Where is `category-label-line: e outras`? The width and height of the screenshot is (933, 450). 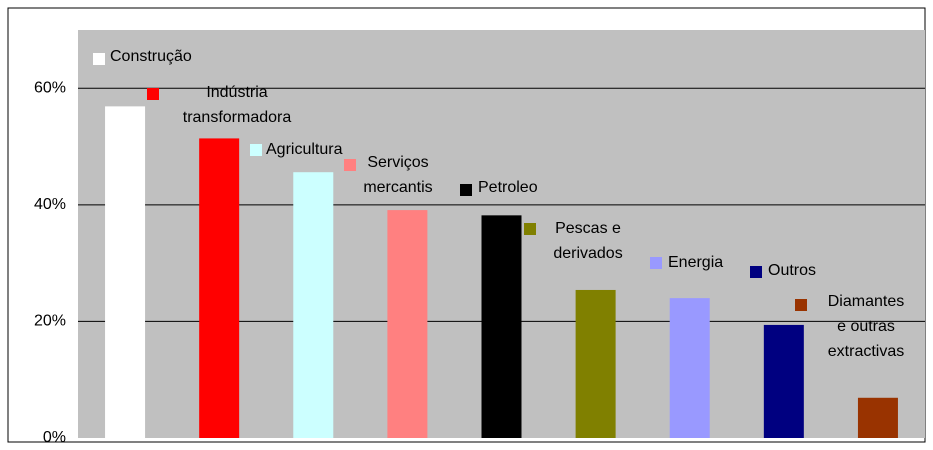 category-label-line: e outras is located at coordinates (866, 326).